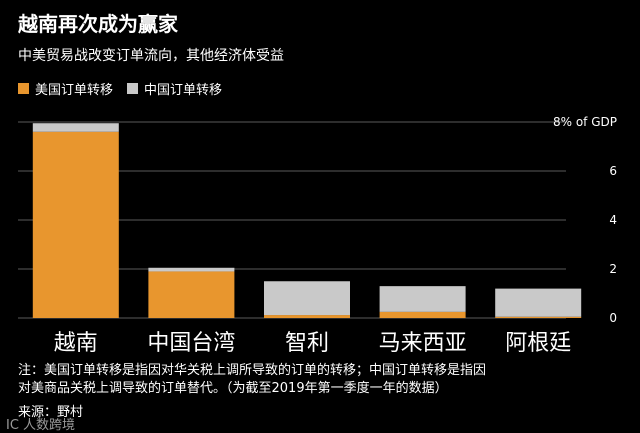 Image resolution: width=640 pixels, height=433 pixels. Describe the element at coordinates (613, 220) in the screenshot. I see `y-tick-label: 4` at that location.